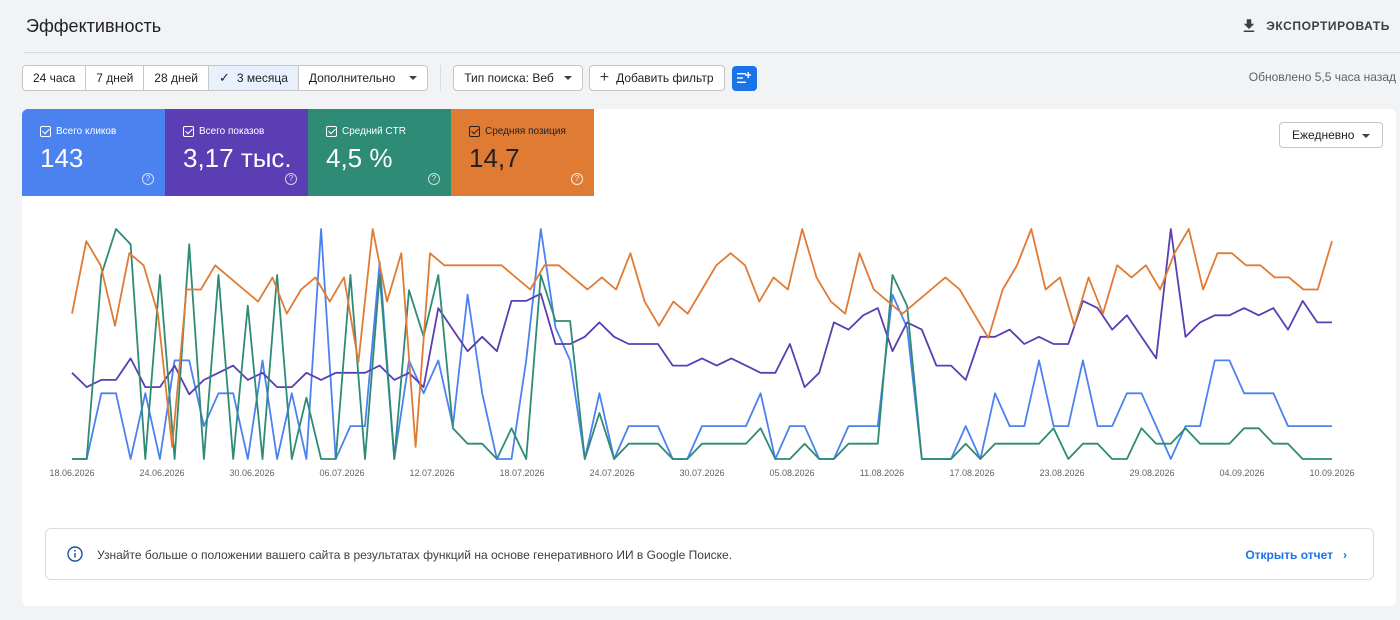  What do you see at coordinates (665, 78) in the screenshot?
I see `add-filter-label: Добавить фильтр` at bounding box center [665, 78].